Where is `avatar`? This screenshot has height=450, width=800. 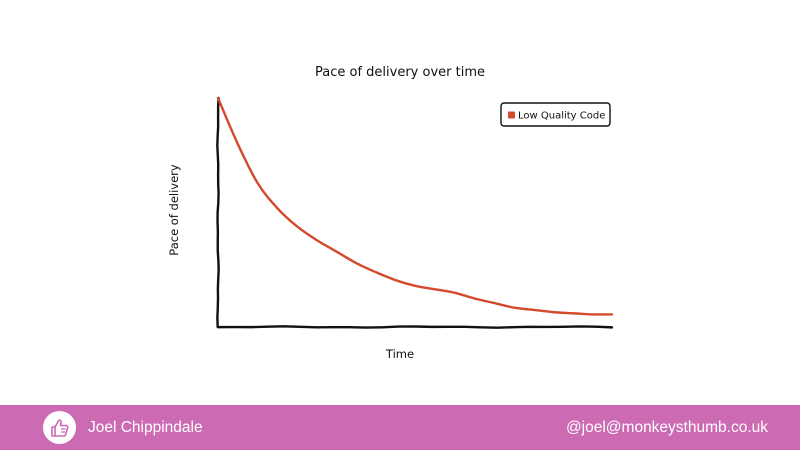
avatar is located at coordinates (59, 427).